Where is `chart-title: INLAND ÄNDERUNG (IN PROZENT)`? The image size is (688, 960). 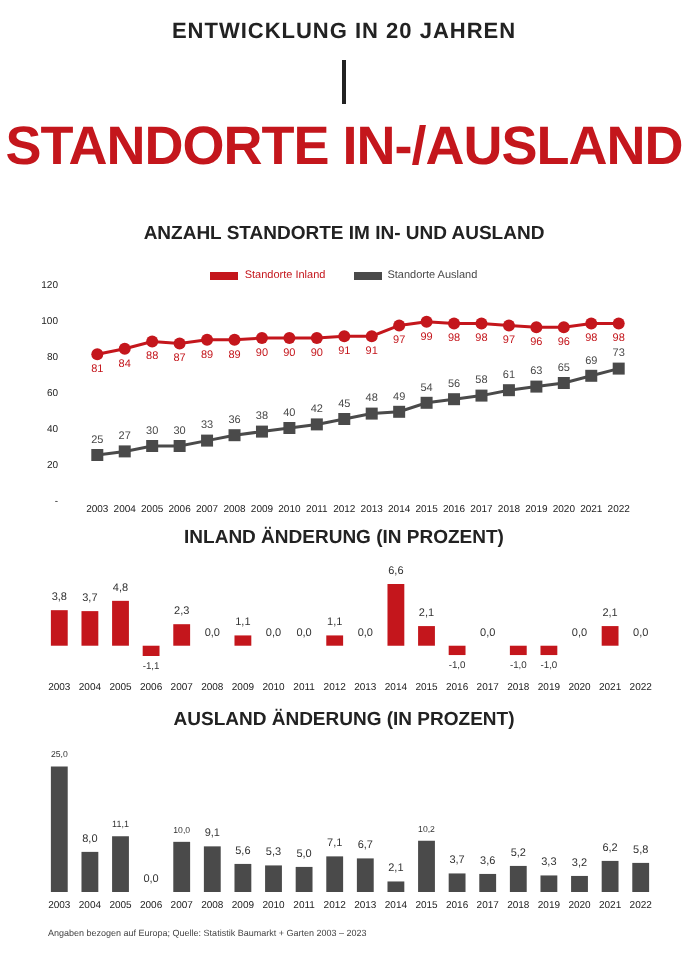 chart-title: INLAND ÄNDERUNG (IN PROZENT) is located at coordinates (344, 536).